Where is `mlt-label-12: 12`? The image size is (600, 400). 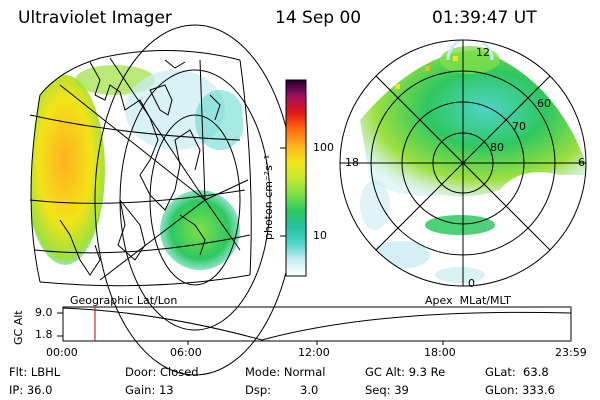 mlt-label-12: 12 is located at coordinates (483, 52).